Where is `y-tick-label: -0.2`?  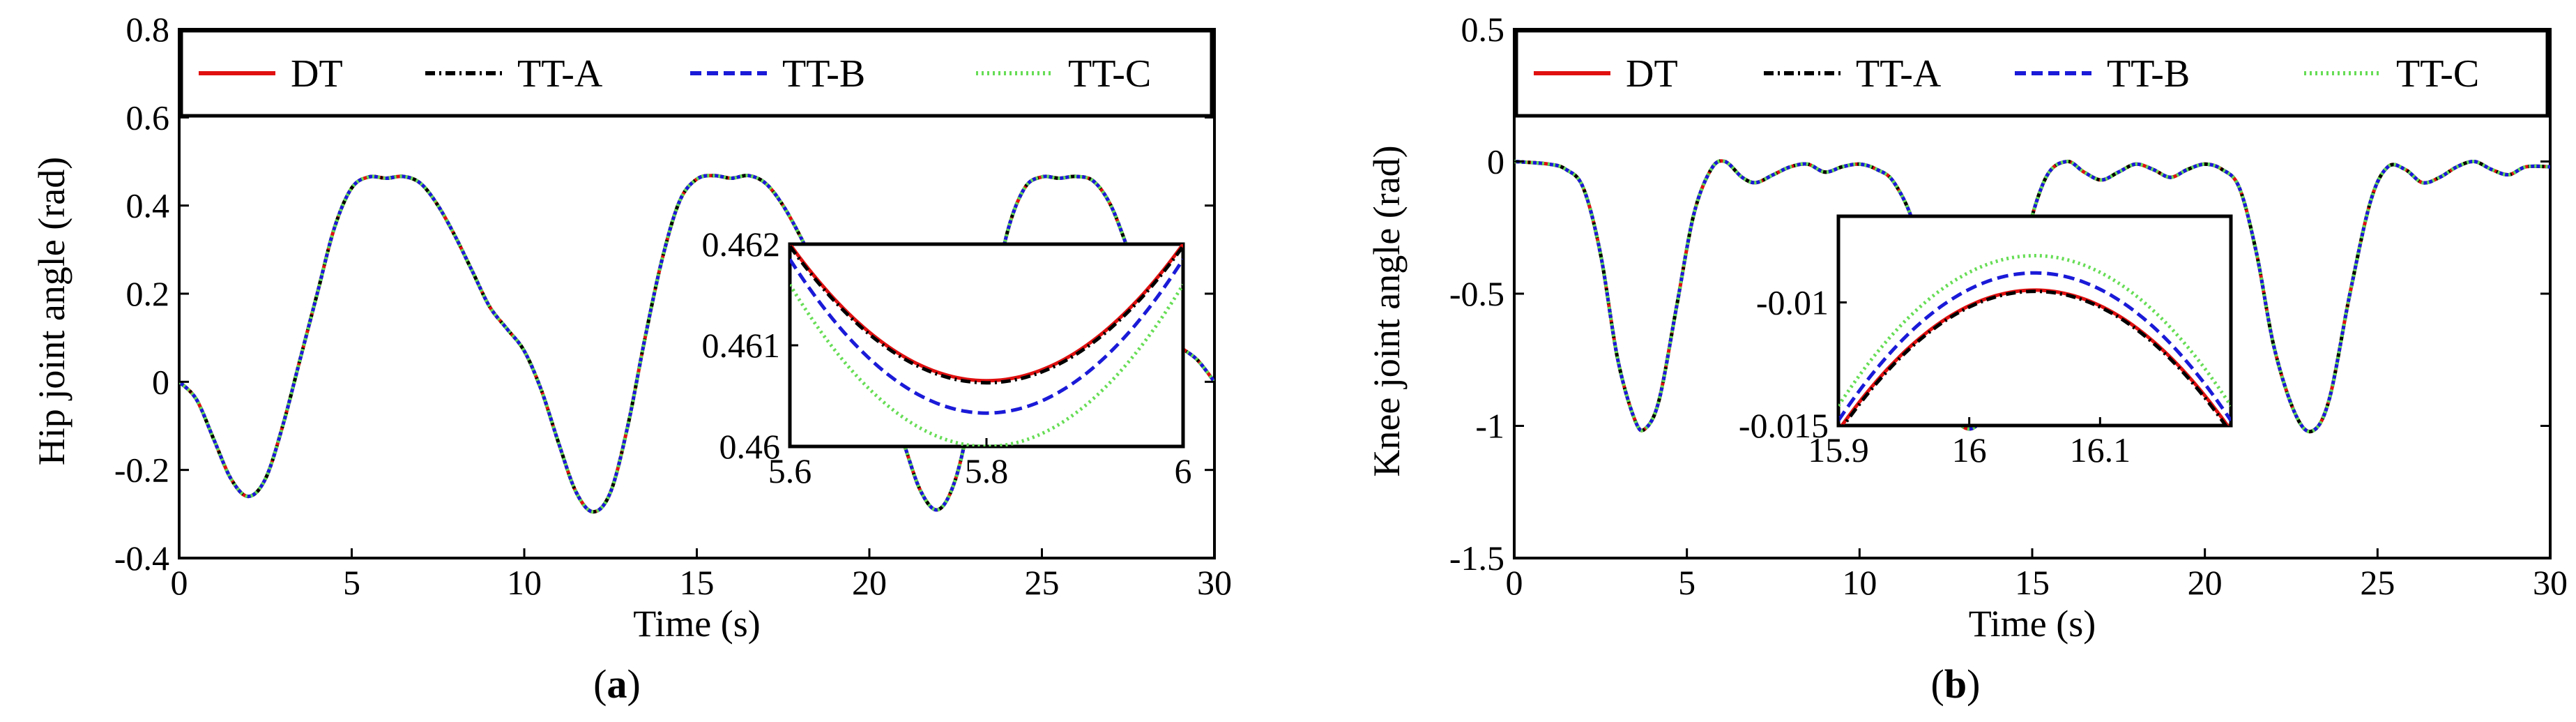 y-tick-label: -0.2 is located at coordinates (141, 470).